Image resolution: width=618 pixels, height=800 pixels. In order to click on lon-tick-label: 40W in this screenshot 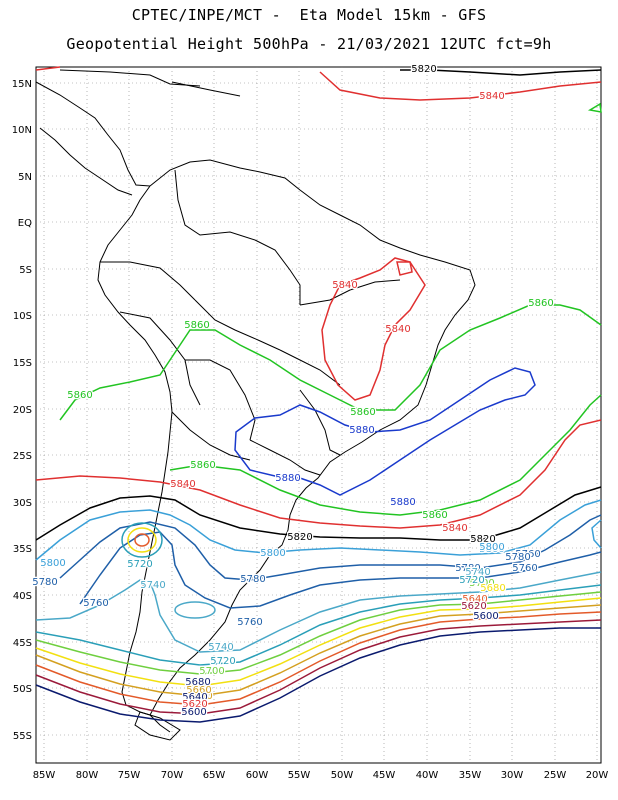, I will do `click(427, 775)`.